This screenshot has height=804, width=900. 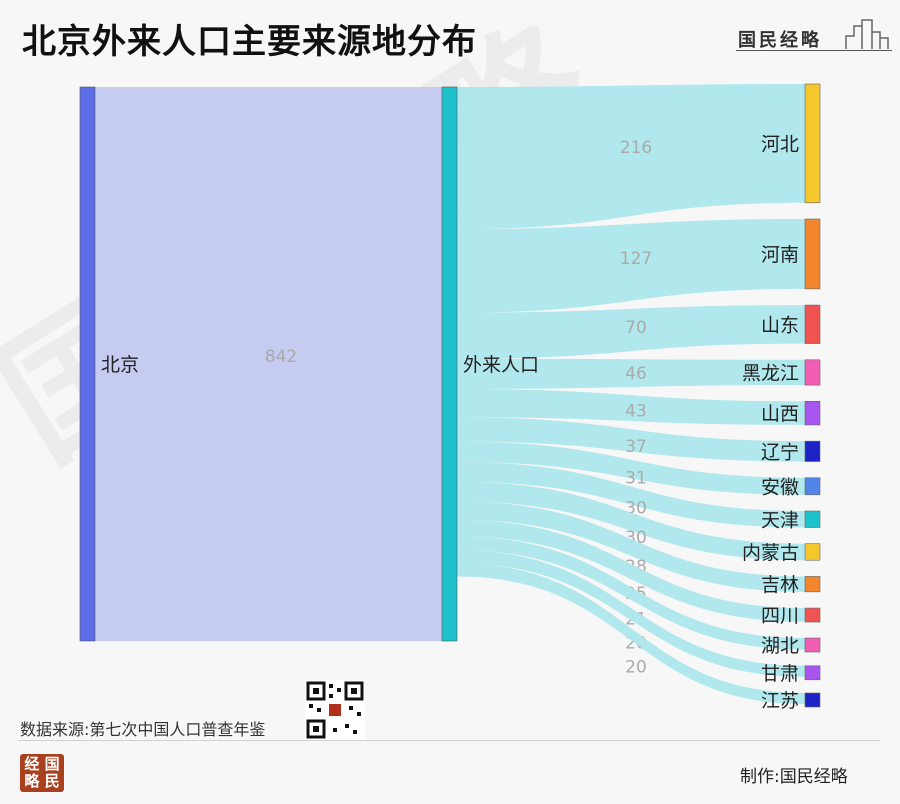 What do you see at coordinates (636, 667) in the screenshot?
I see `value-label: 20` at bounding box center [636, 667].